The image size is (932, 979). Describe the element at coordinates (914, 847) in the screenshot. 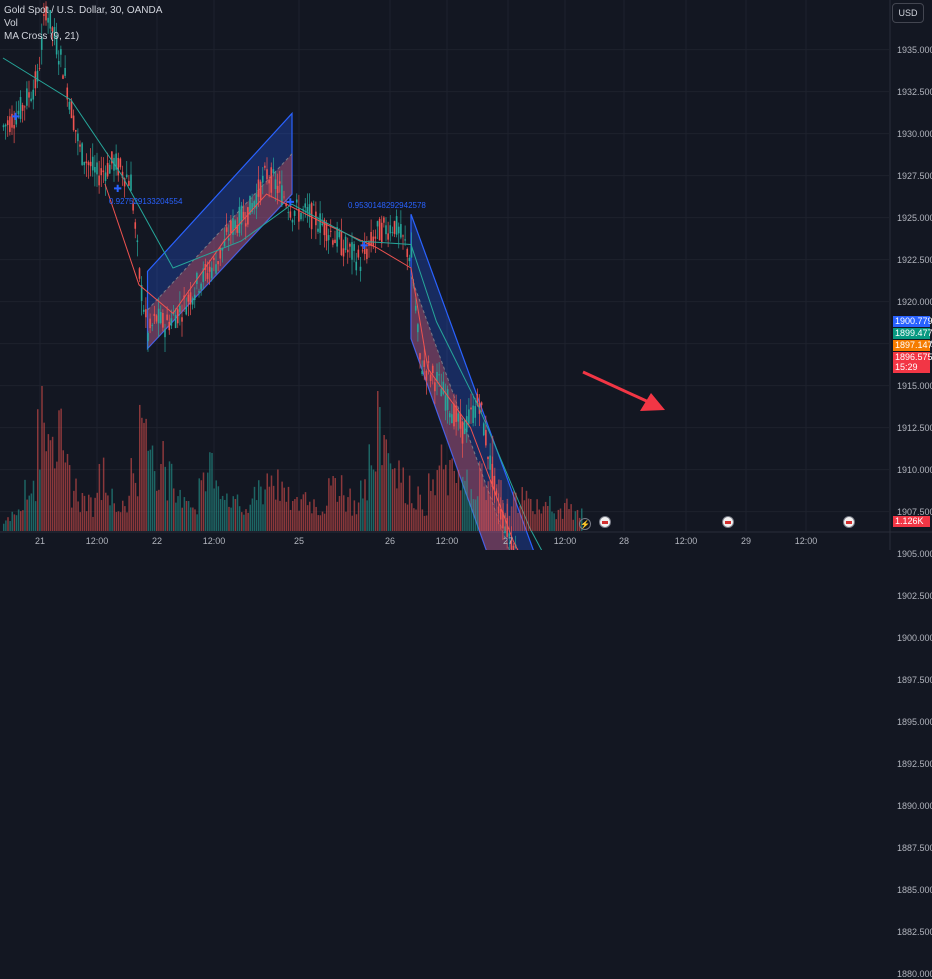

I see `price-tick-label: 1887.500` at that location.